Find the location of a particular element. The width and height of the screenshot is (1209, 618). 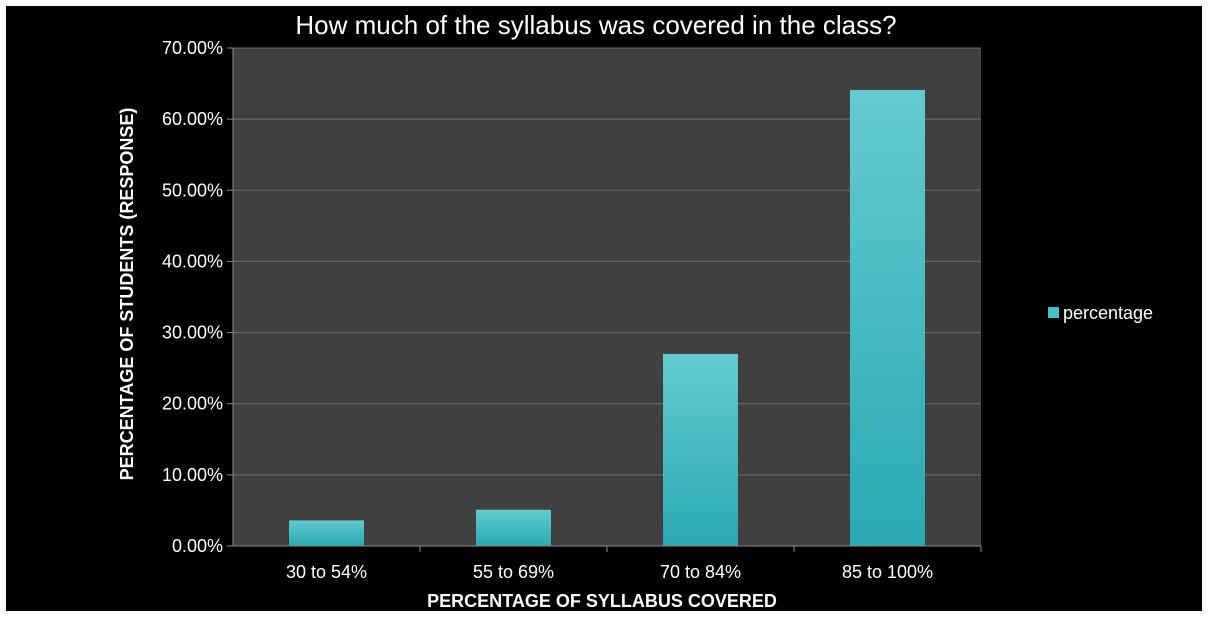

x-axis-title: PERCENTAGE OF SYLLABUS COVERED is located at coordinates (602, 601).